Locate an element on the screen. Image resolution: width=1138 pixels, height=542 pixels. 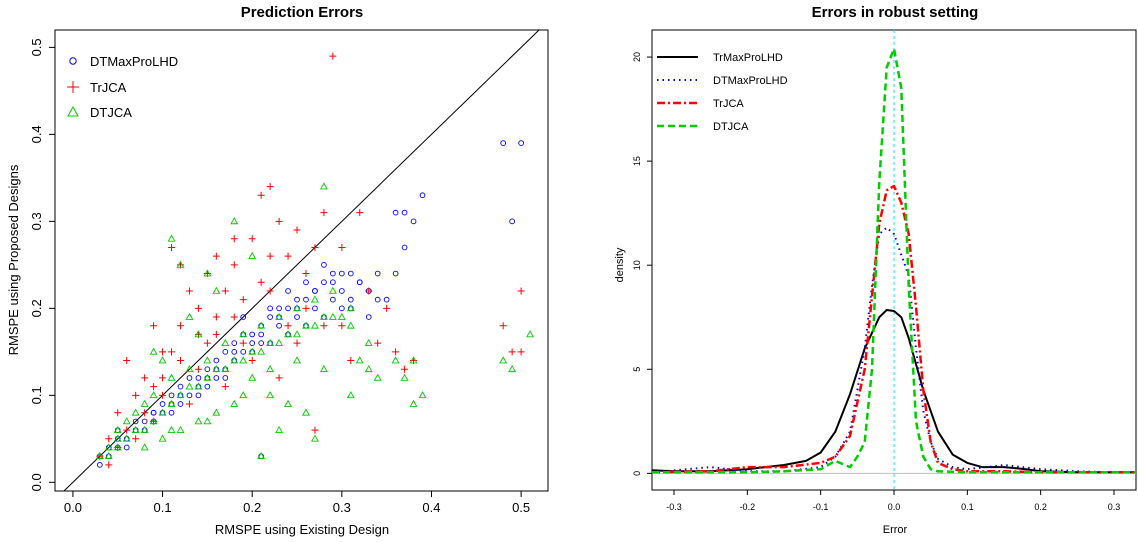
density-line-trmaxprolhd is located at coordinates (893, 391).